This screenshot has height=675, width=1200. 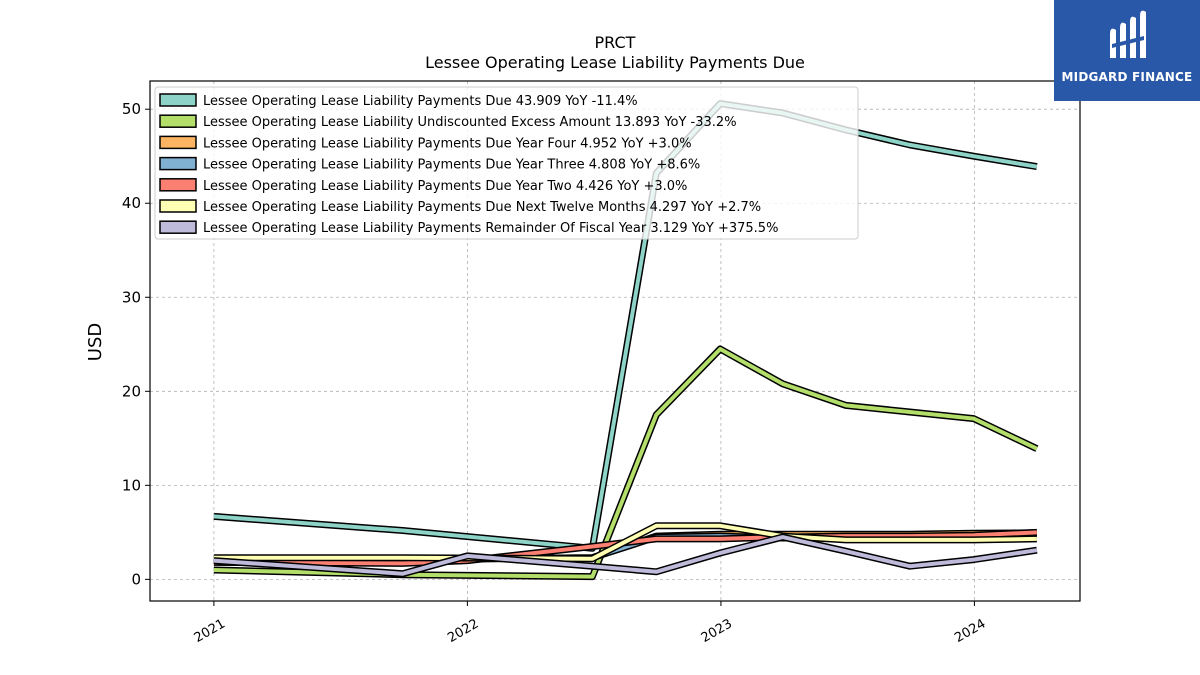 I want to click on x-tick-label: 2024, so click(x=970, y=631).